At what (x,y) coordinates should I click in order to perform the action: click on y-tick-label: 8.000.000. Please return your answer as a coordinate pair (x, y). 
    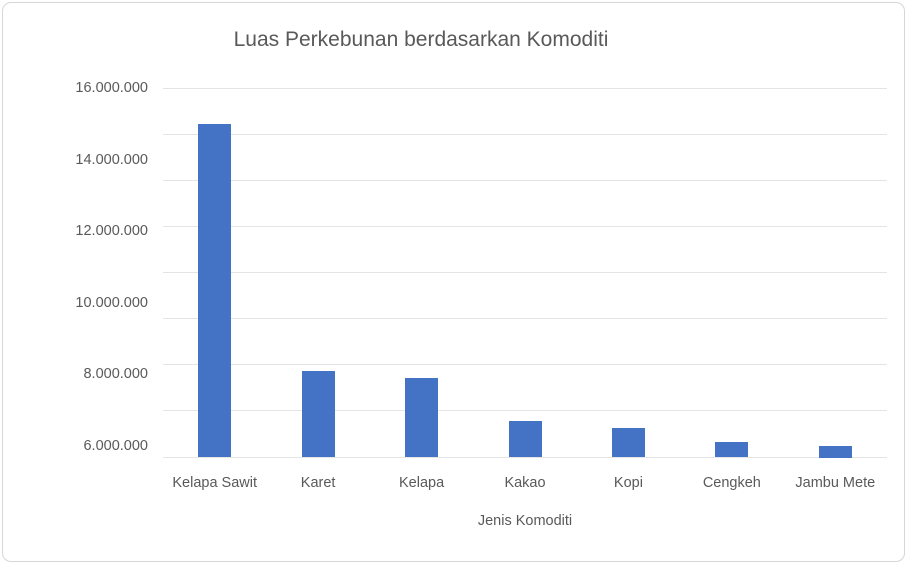
    Looking at the image, I should click on (115, 374).